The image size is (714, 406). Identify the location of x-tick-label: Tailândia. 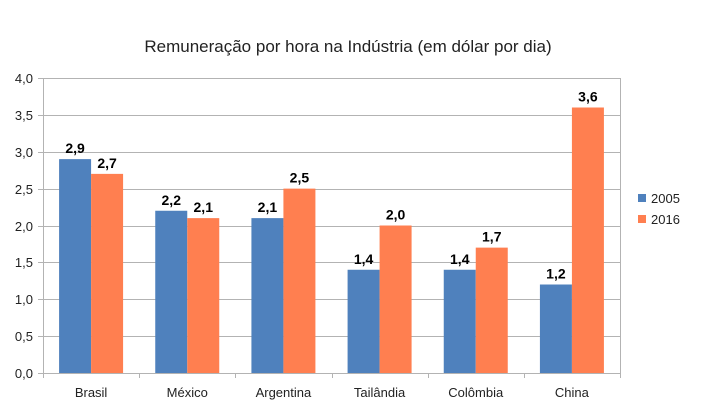
(380, 392).